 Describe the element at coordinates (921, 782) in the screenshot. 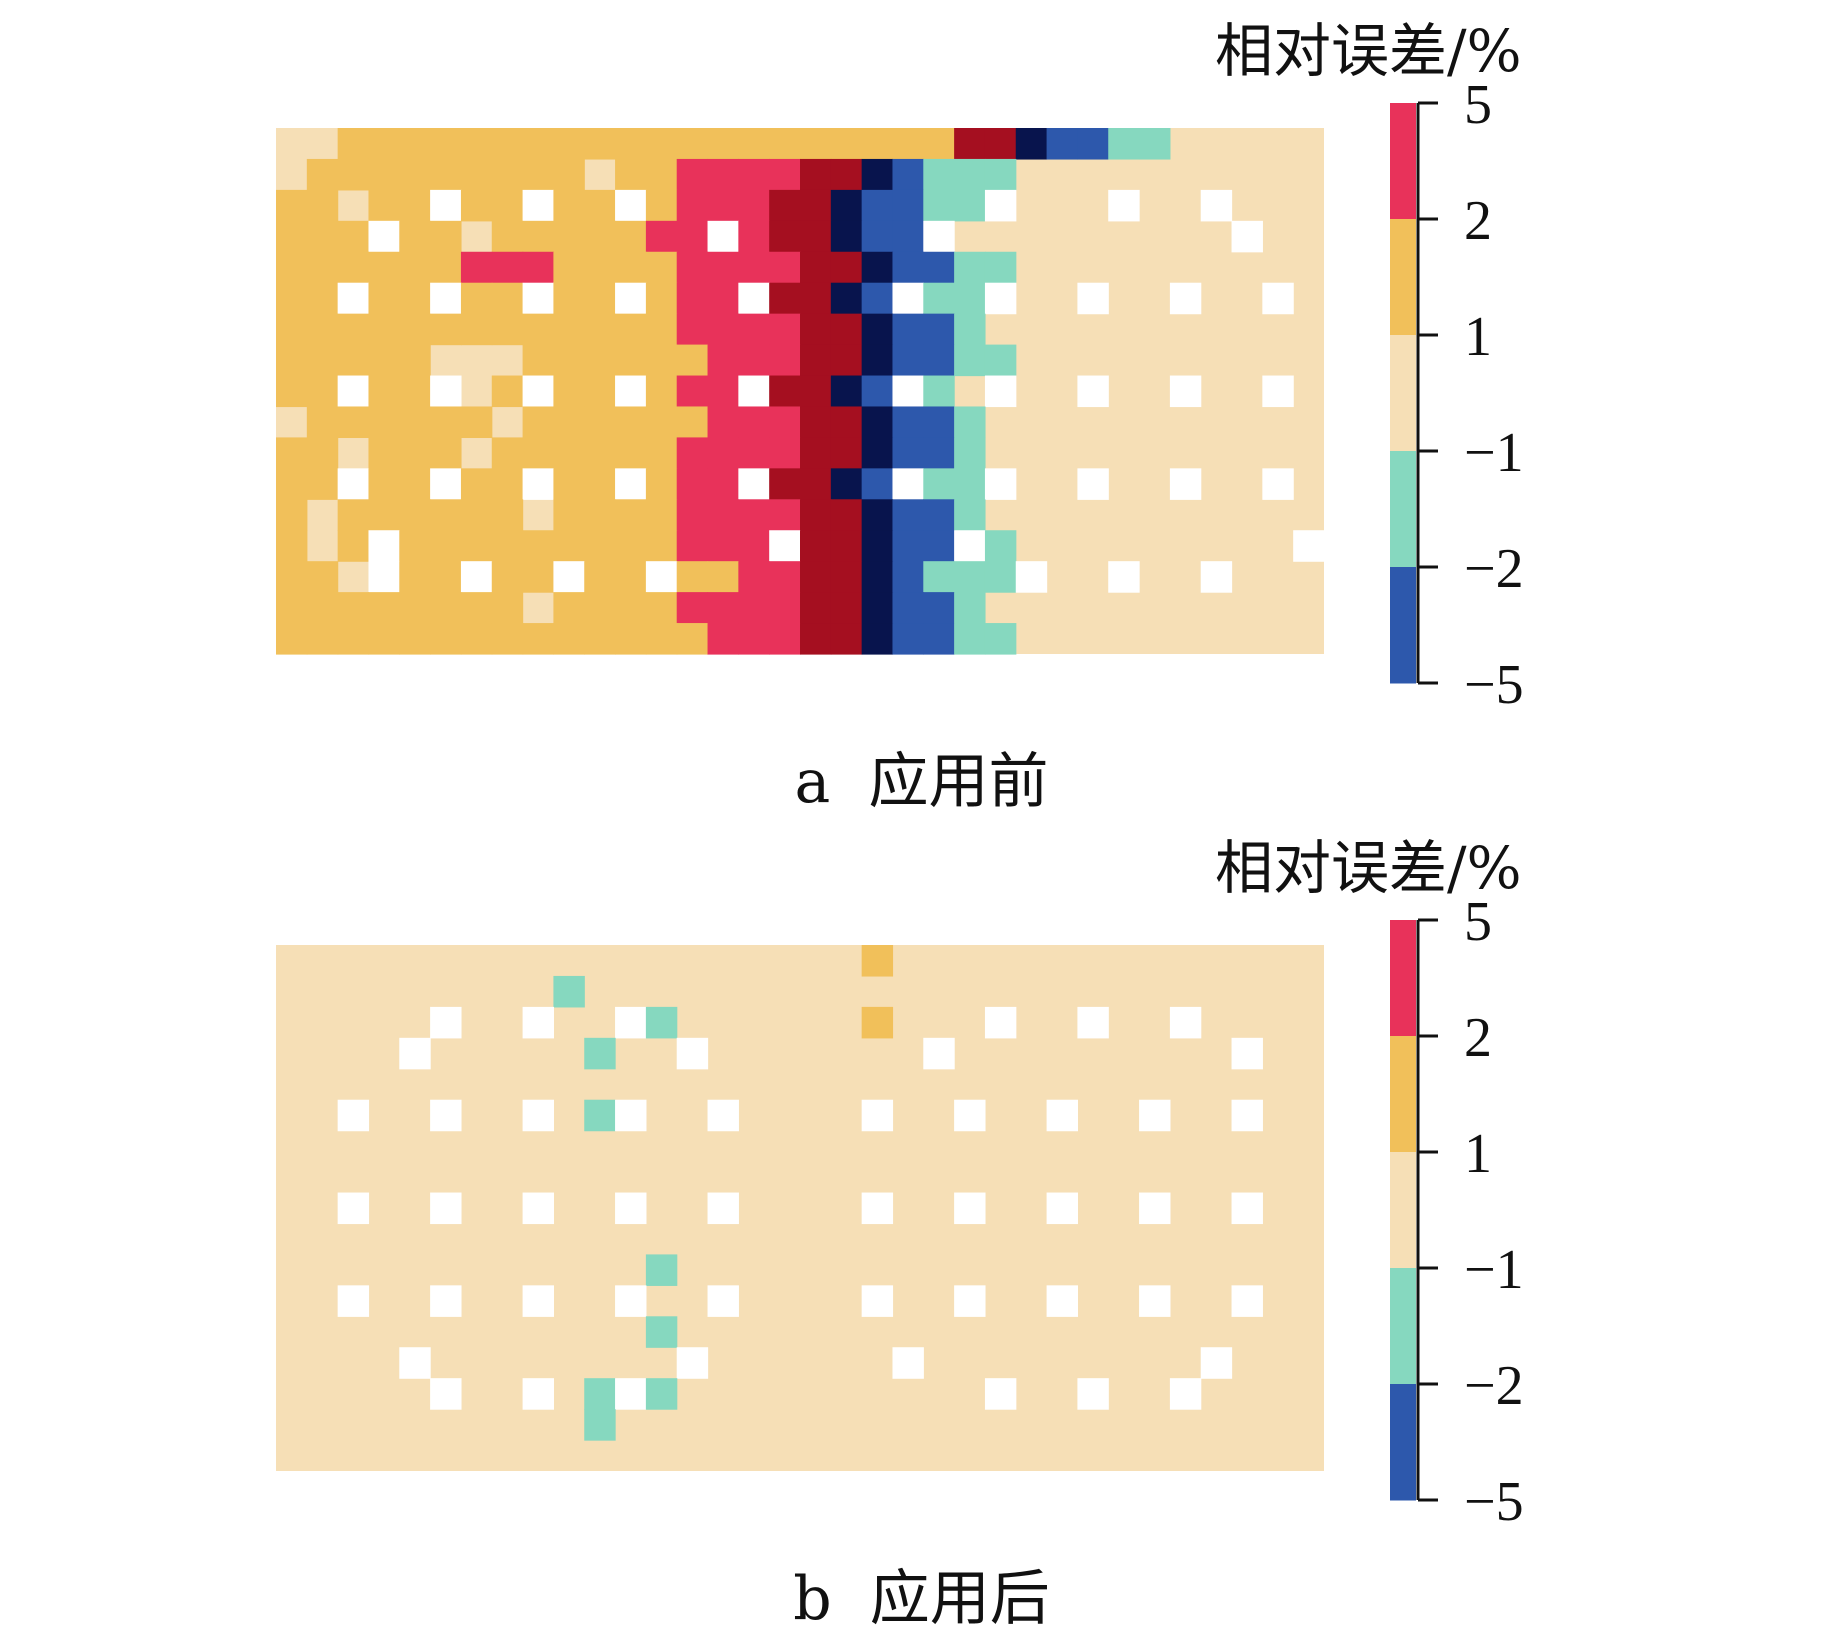

I see `caption-a: a 应用前` at that location.